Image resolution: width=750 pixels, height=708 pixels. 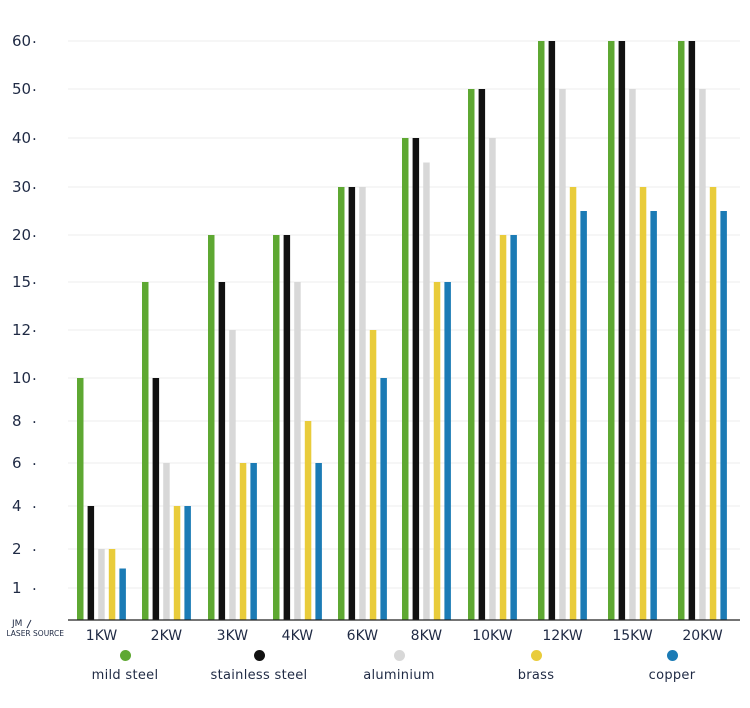 I want to click on bar-12KW-brass, so click(x=573, y=403).